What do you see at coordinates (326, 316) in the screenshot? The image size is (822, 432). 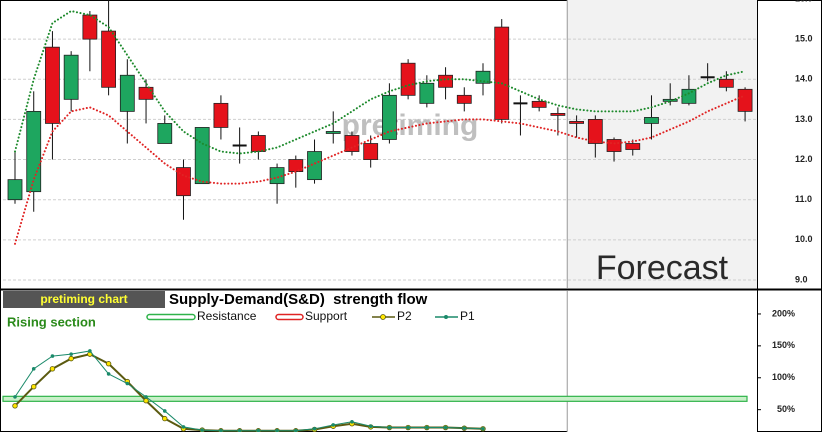 I see `legend-label: Support` at bounding box center [326, 316].